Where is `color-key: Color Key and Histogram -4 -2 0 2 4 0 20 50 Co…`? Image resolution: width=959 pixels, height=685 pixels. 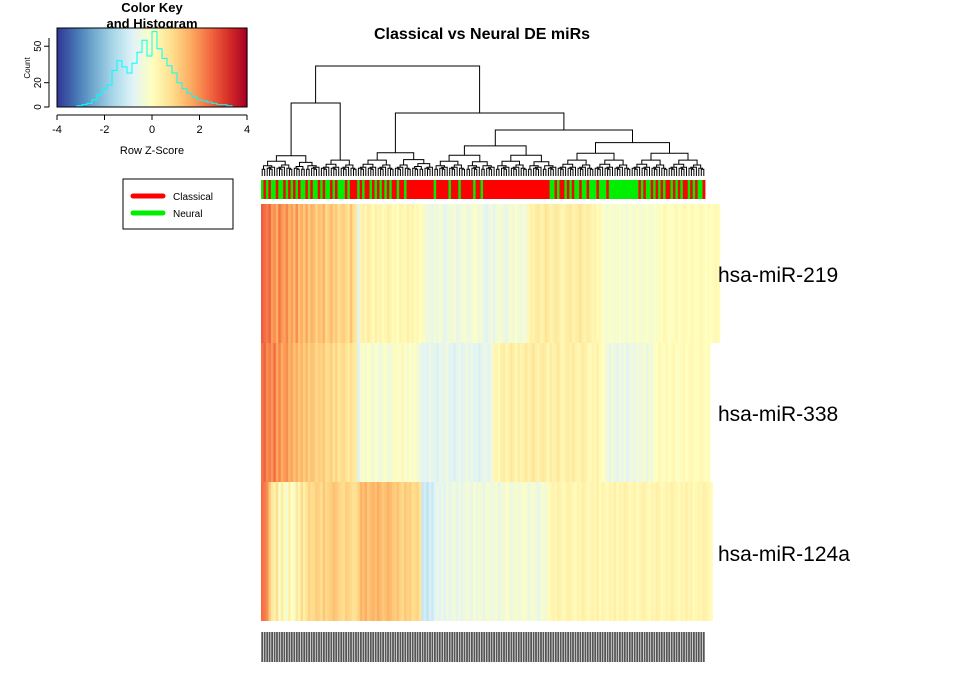
color-key: Color Key and Histogram -4 -2 0 2 4 0 20 50 Co… is located at coordinates (136, 78).